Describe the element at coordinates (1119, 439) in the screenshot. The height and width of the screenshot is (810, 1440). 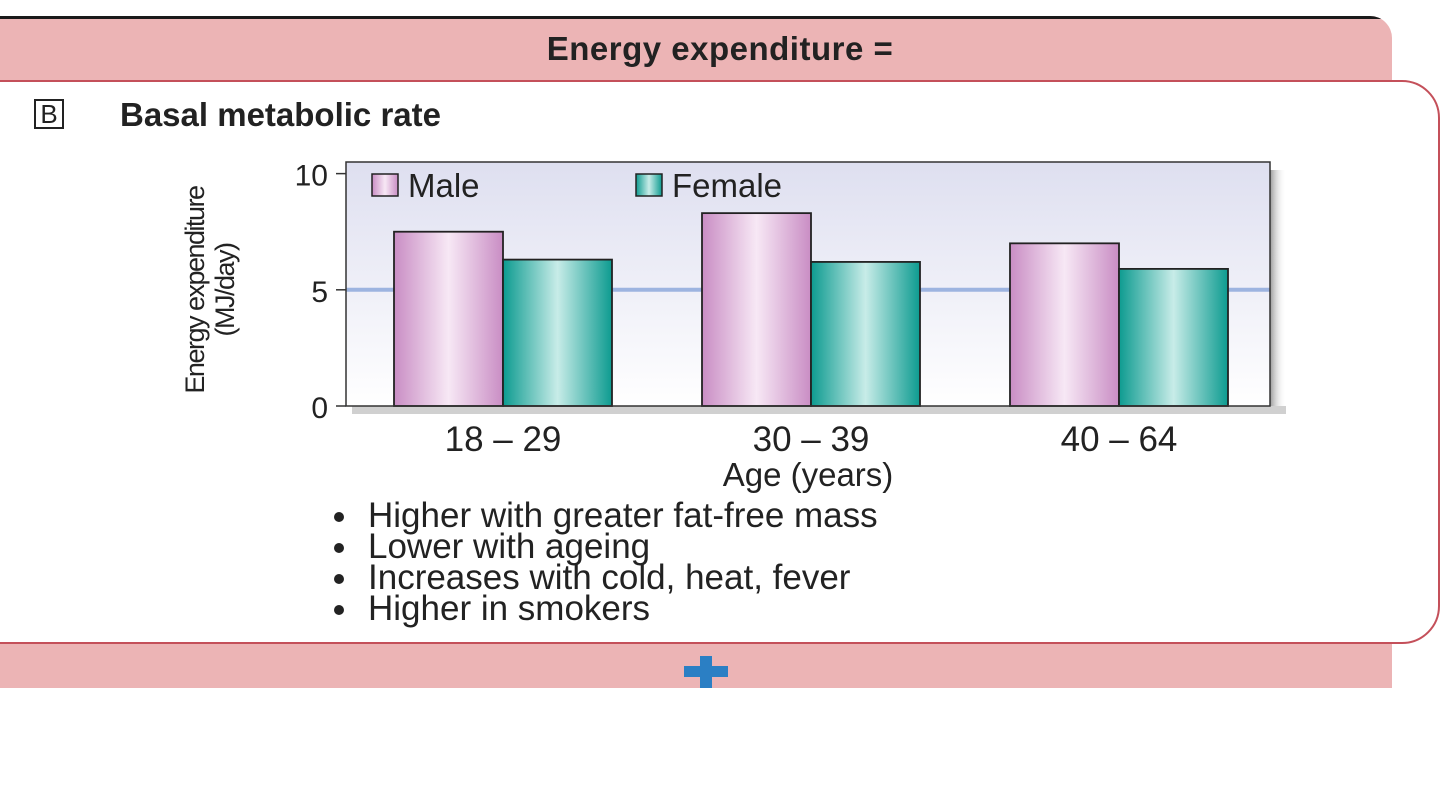
I see `x-tick-label: 40 – 64` at that location.